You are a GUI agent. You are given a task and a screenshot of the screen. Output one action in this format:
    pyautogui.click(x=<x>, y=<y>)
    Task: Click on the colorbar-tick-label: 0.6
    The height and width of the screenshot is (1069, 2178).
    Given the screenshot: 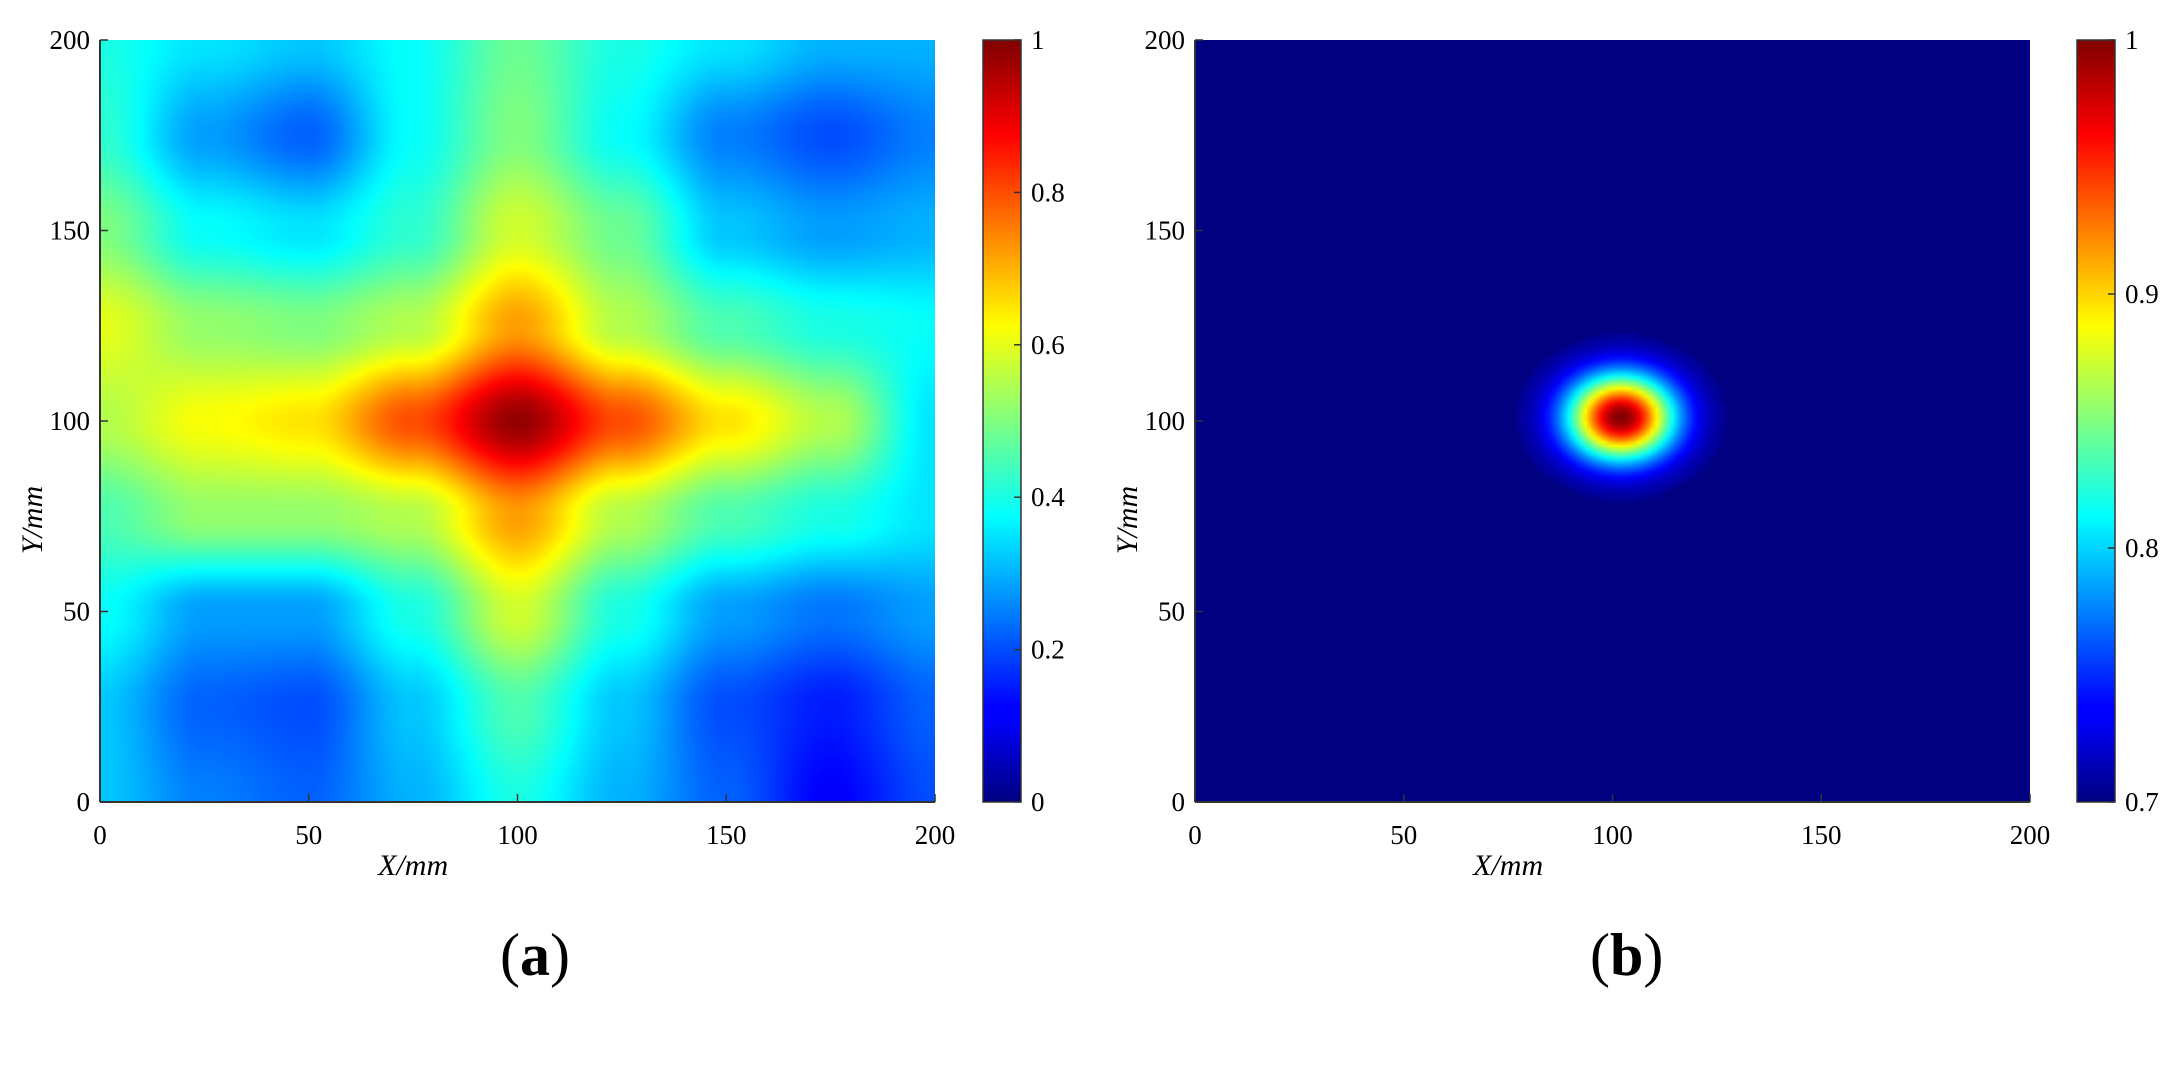 What is the action you would take?
    pyautogui.click(x=1048, y=345)
    